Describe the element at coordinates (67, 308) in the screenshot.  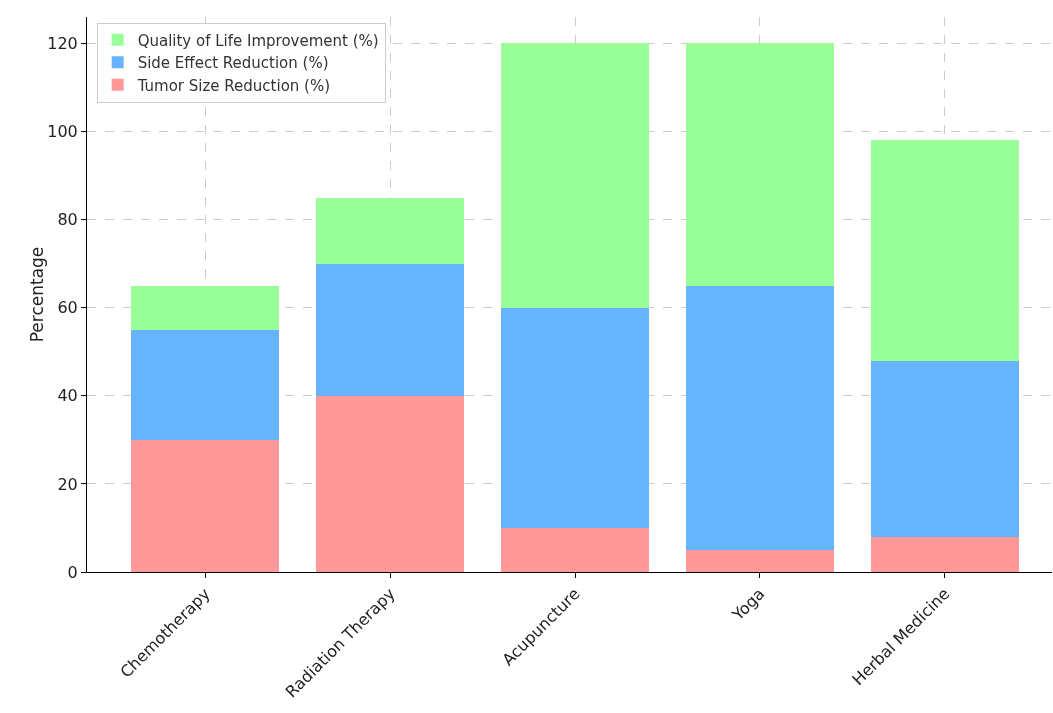
I see `y-tick-label: 60` at that location.